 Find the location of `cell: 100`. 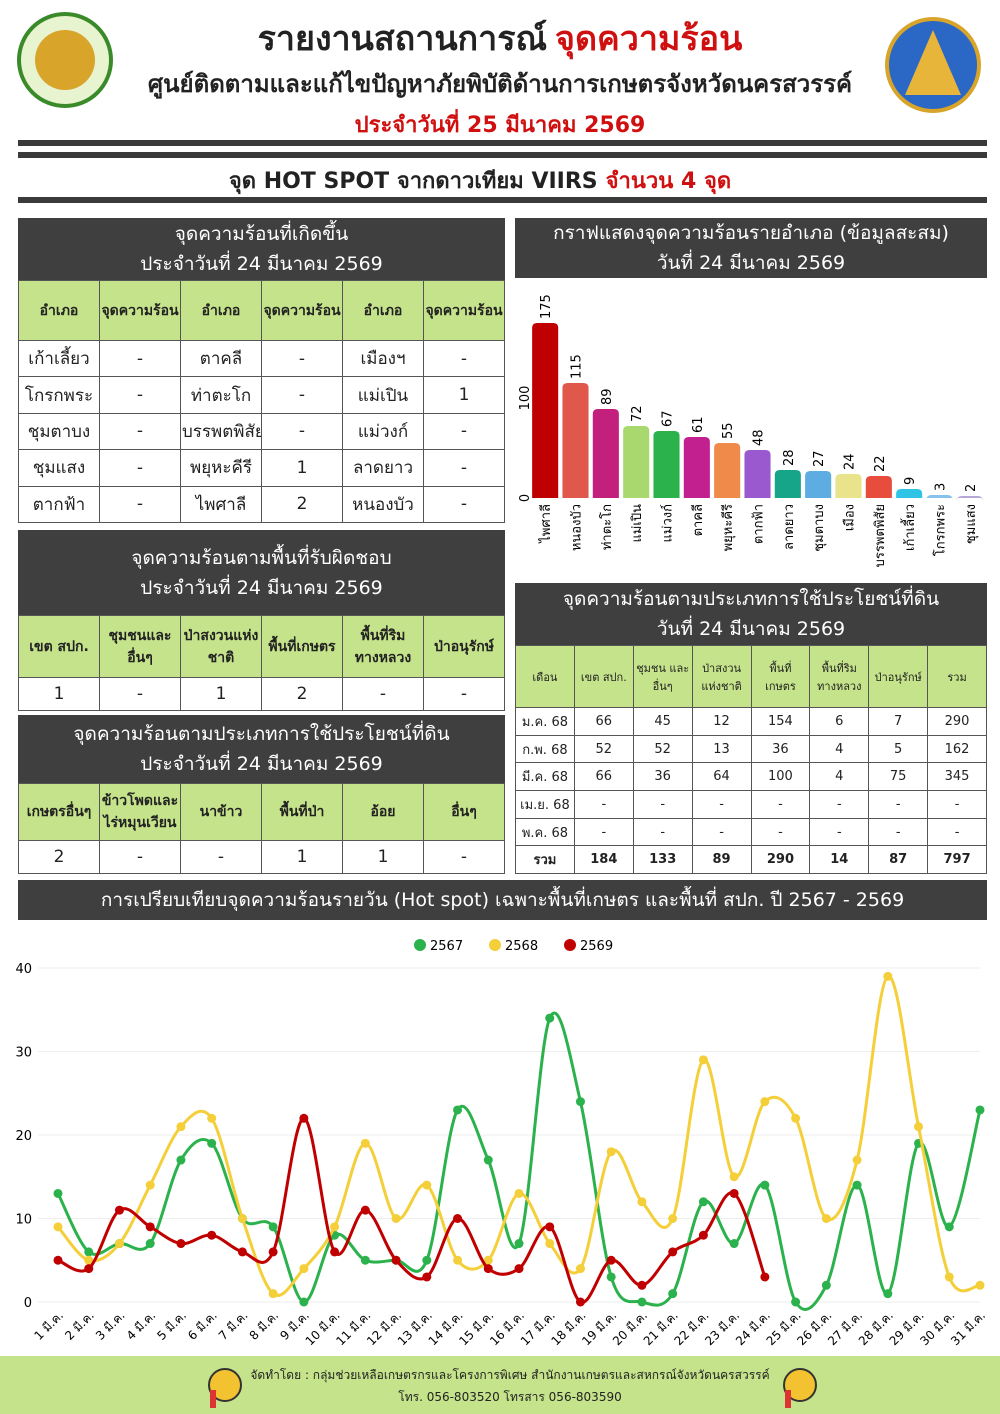

cell: 100 is located at coordinates (780, 777).